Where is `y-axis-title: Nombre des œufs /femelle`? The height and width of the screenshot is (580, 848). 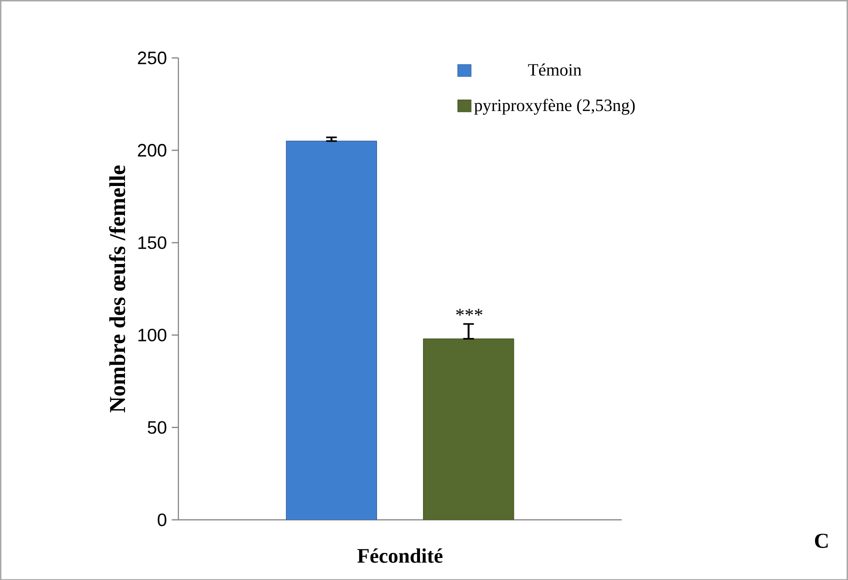 y-axis-title: Nombre des œufs /femelle is located at coordinates (117, 288).